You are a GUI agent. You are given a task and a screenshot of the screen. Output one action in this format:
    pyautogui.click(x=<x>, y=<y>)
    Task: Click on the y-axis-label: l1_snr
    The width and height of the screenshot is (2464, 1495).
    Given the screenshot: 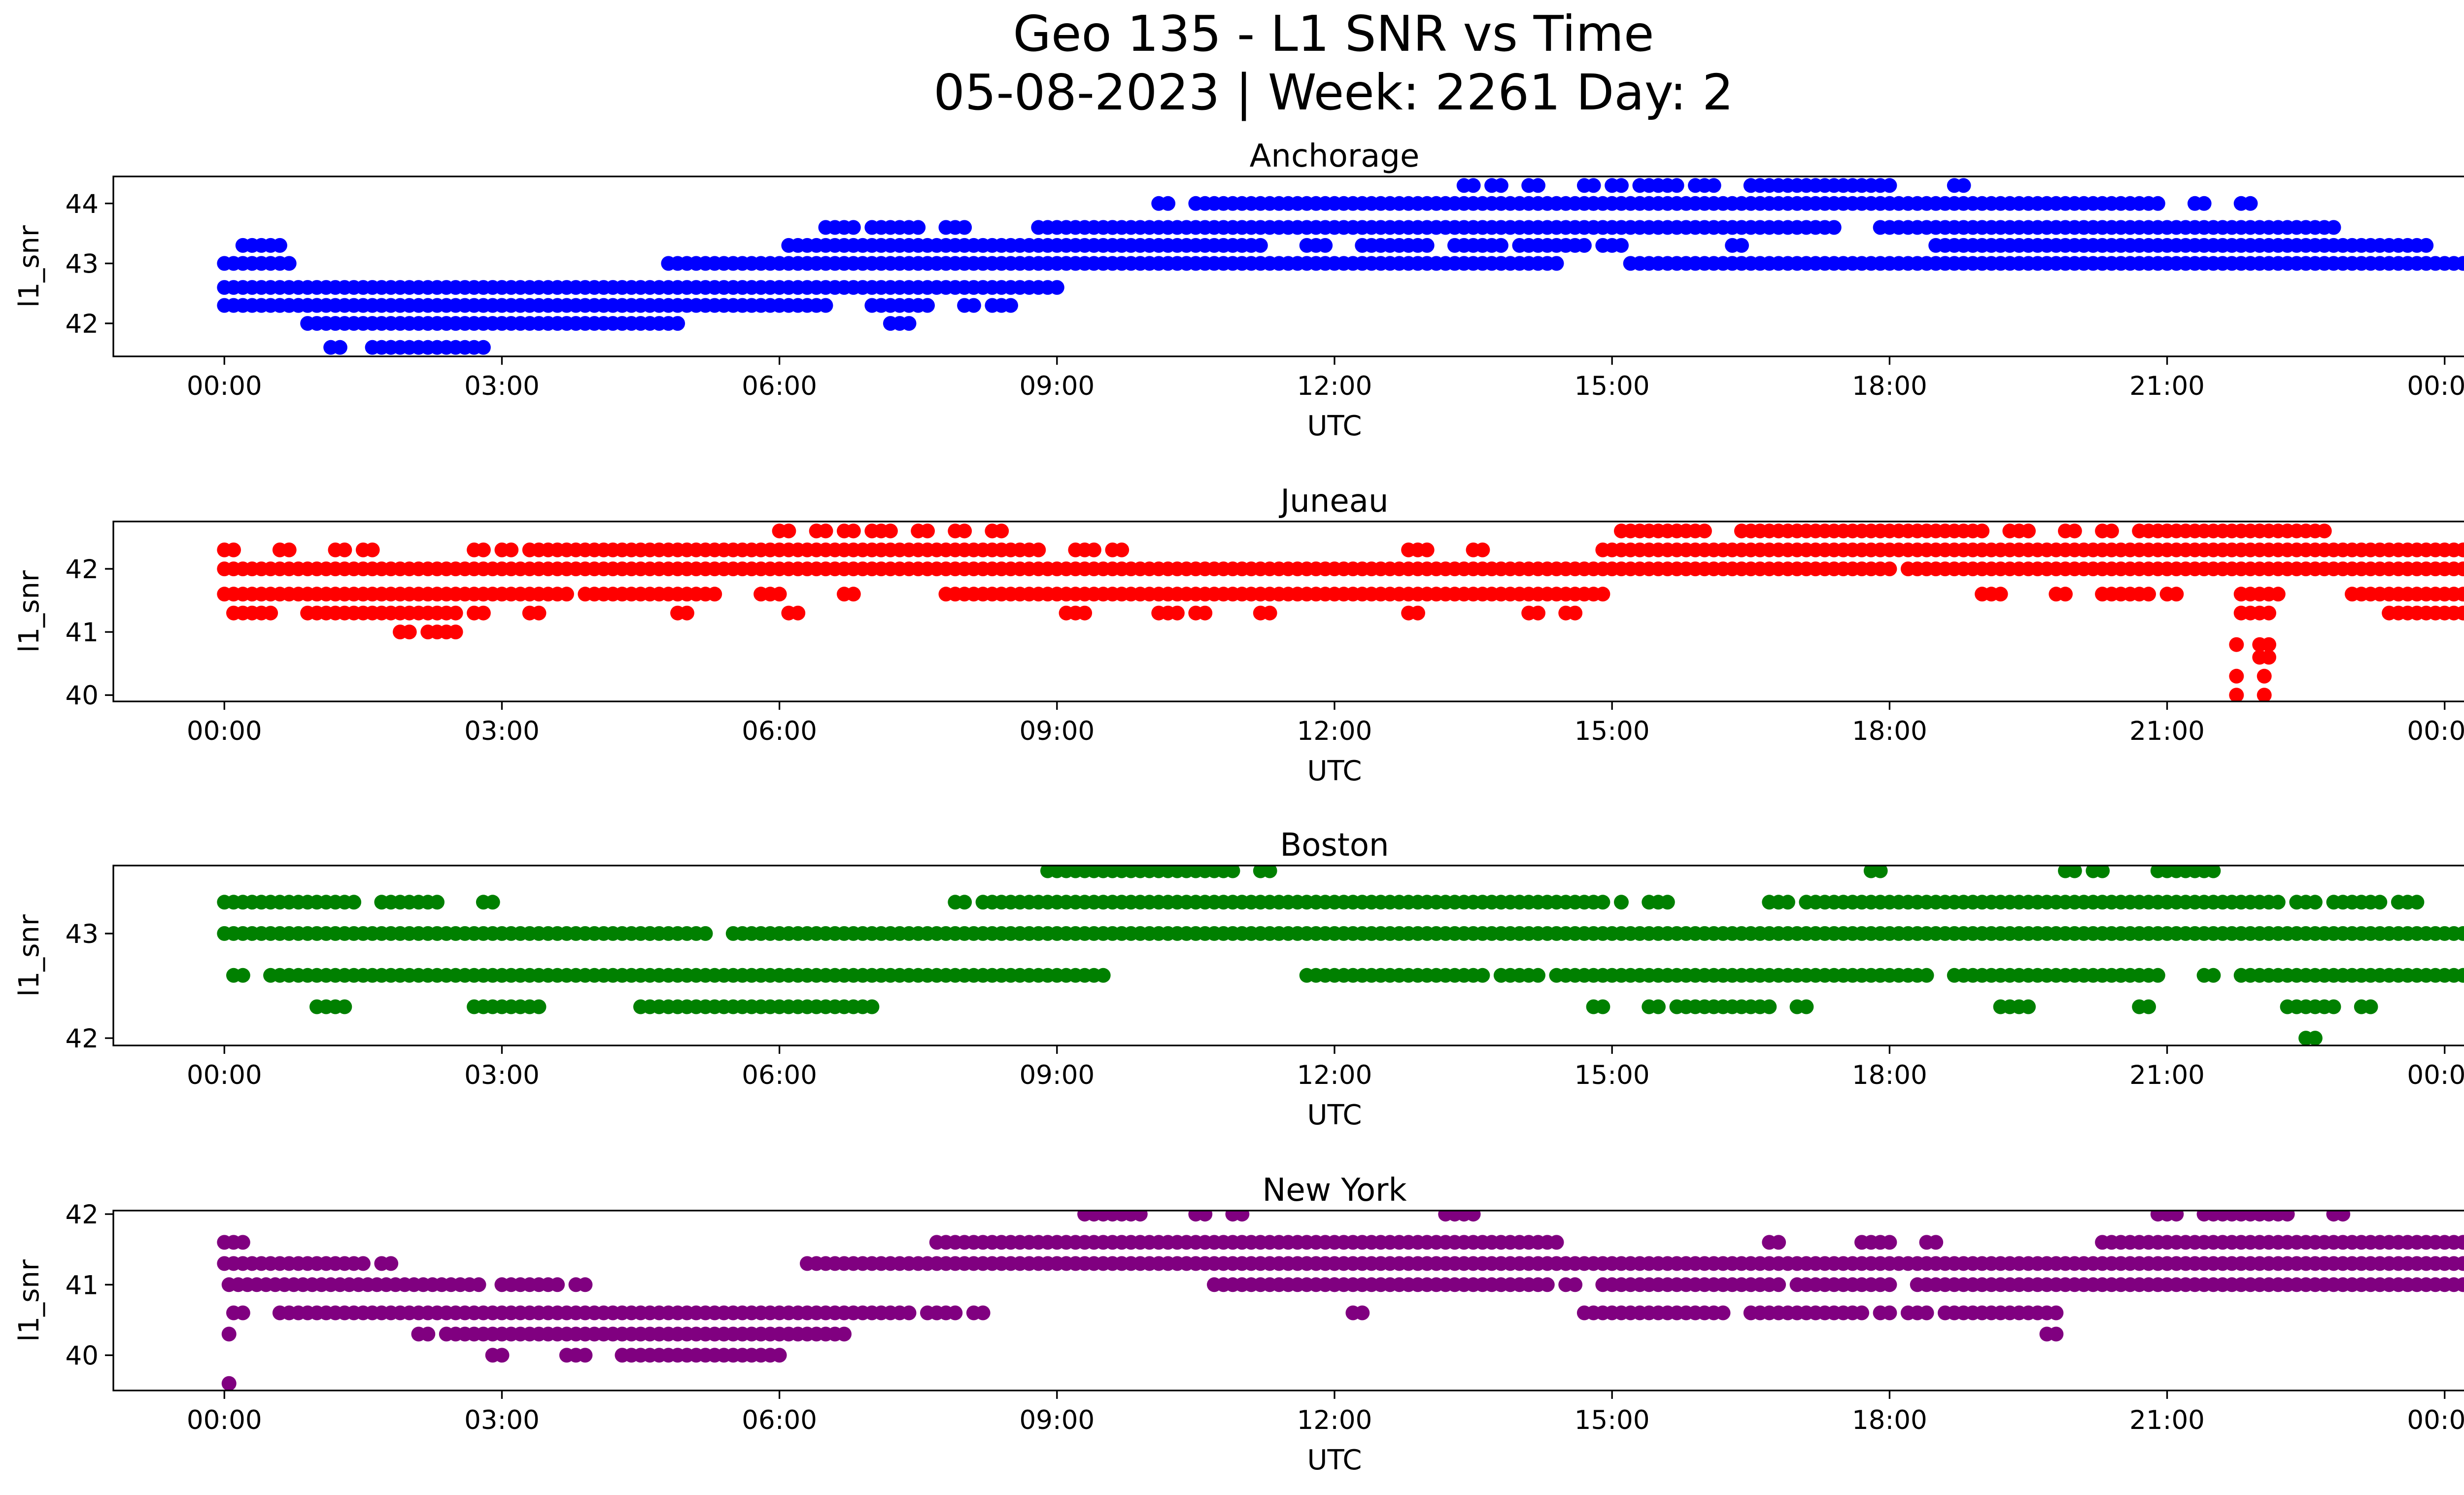 What is the action you would take?
    pyautogui.click(x=29, y=611)
    